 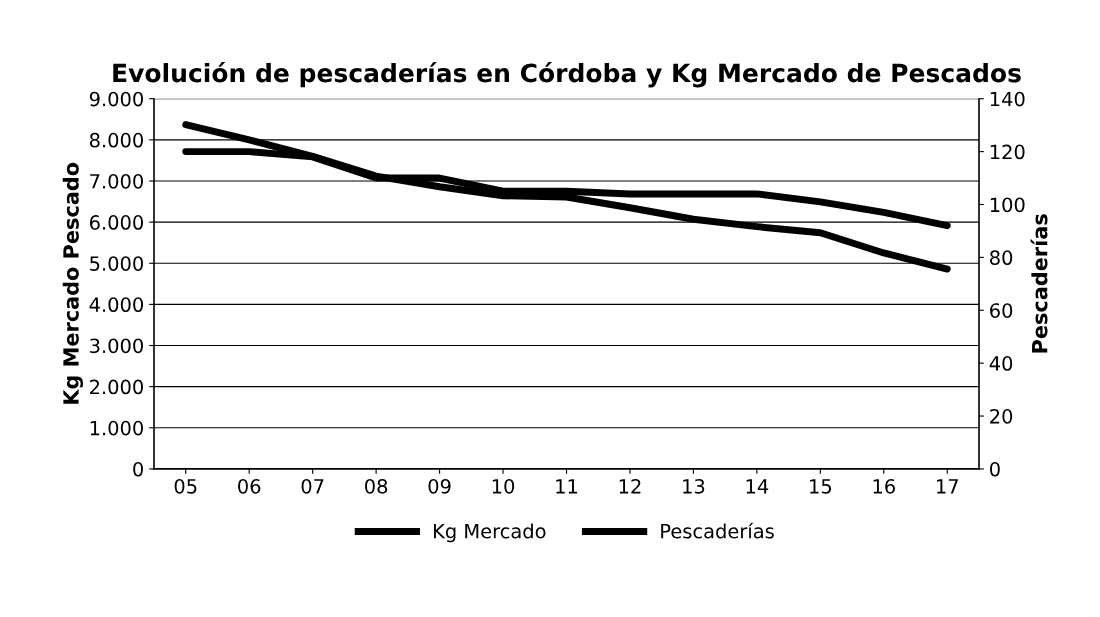 What do you see at coordinates (312, 486) in the screenshot?
I see `x-tick-label: 07` at bounding box center [312, 486].